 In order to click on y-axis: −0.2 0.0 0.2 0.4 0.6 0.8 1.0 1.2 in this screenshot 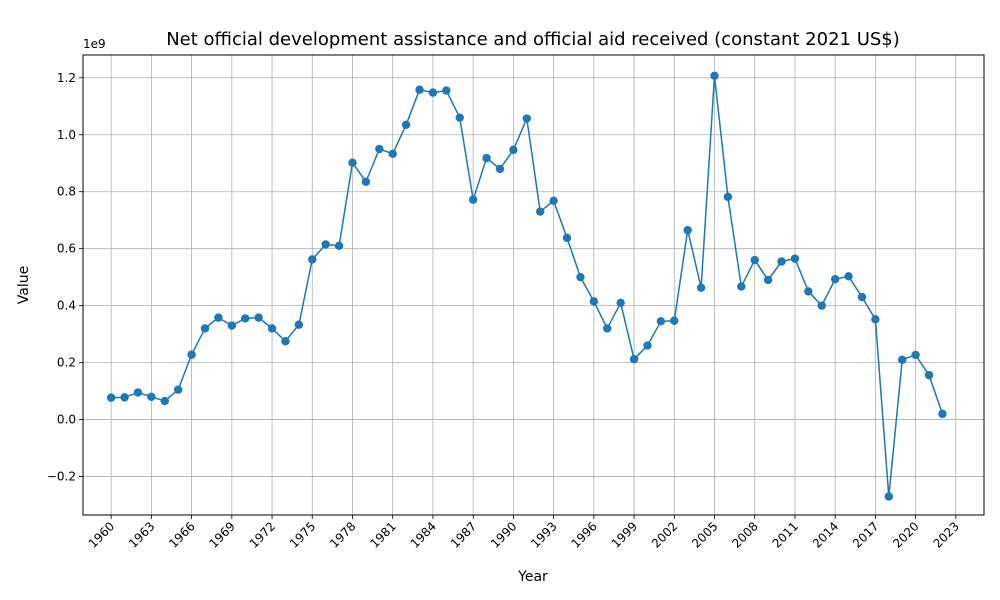, I will do `click(65, 277)`.